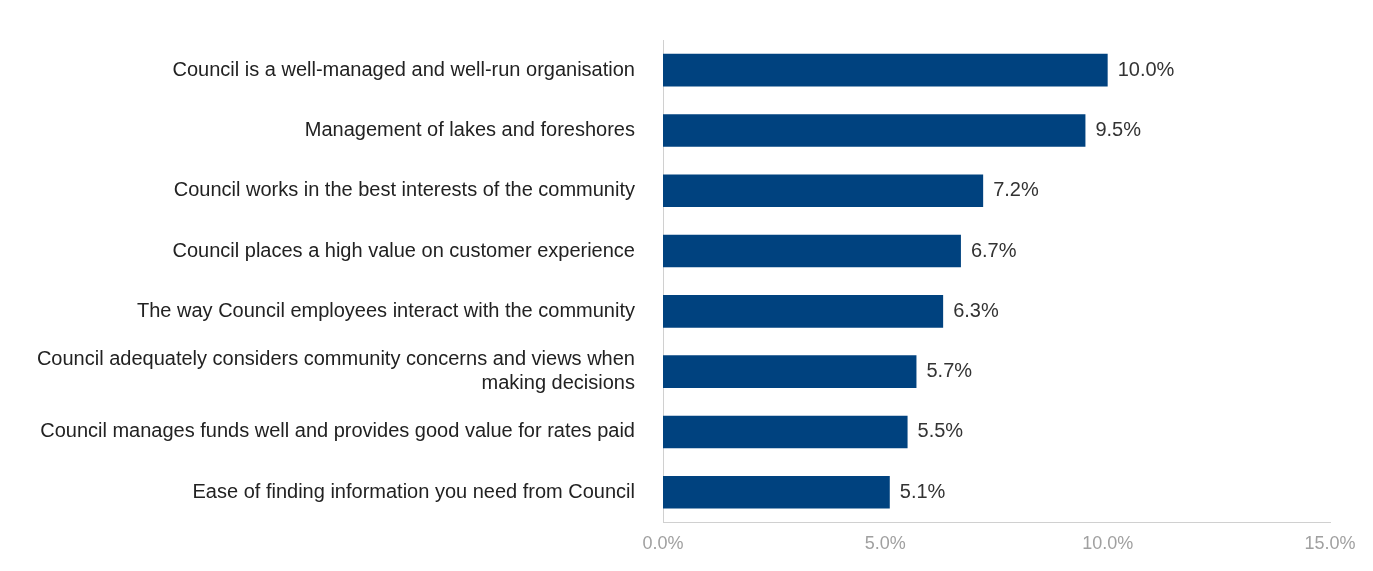 The image size is (1373, 571). I want to click on data-label: 5.1%, so click(922, 490).